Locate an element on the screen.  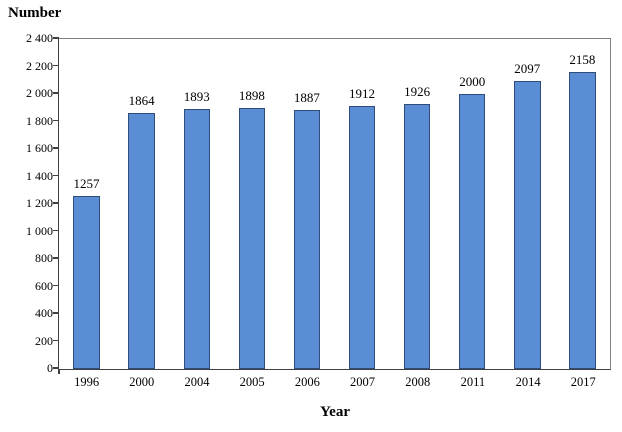
bar-value-label-2000: 1864 is located at coordinates (141, 100).